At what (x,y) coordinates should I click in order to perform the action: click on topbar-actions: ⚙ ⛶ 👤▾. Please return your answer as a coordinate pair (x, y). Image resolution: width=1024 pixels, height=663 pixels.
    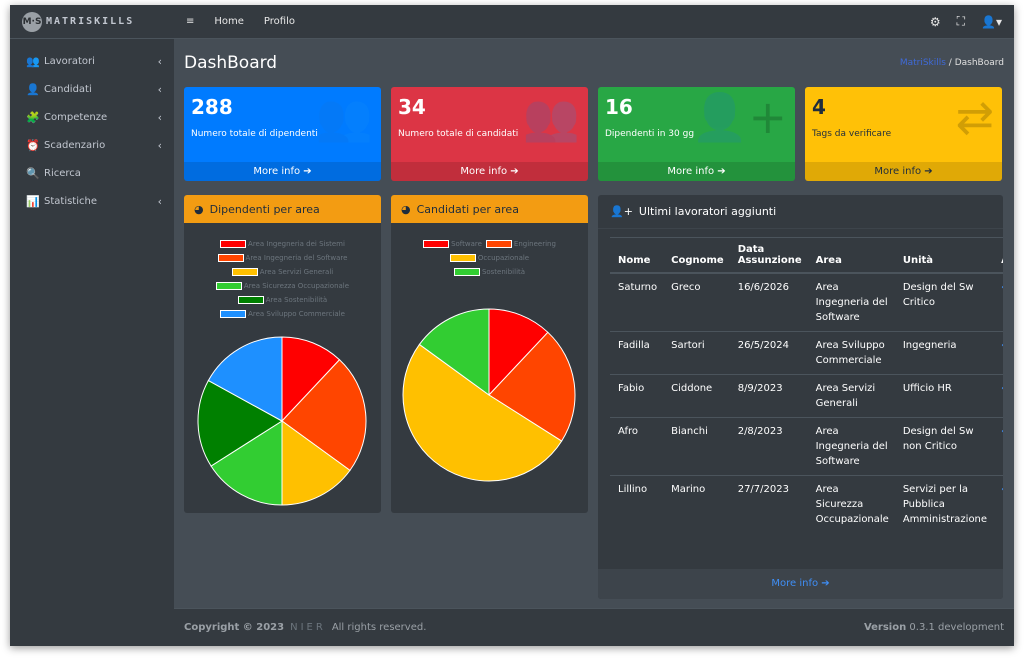
    Looking at the image, I should click on (966, 21).